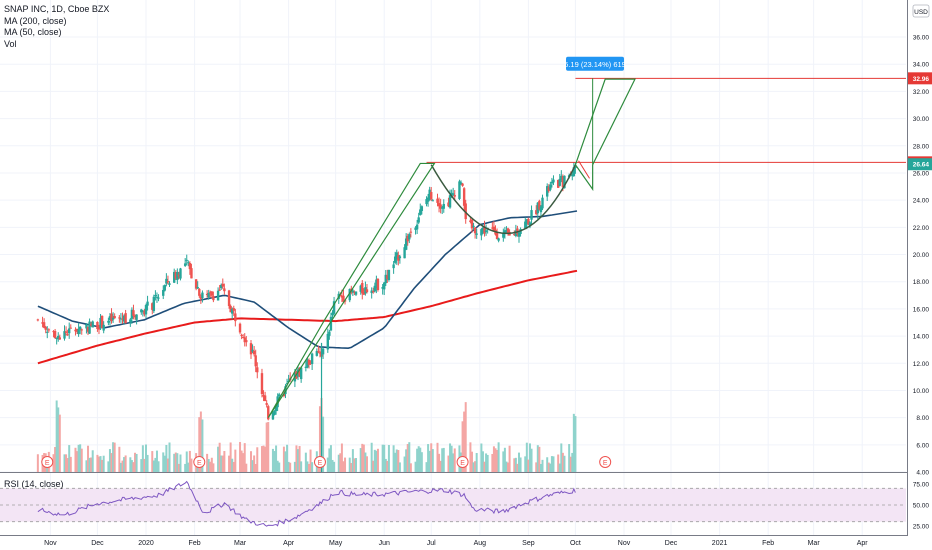  Describe the element at coordinates (57, 9) in the screenshot. I see `legend-symbol: SNAP INC, 1D, Cboe BZX` at that location.